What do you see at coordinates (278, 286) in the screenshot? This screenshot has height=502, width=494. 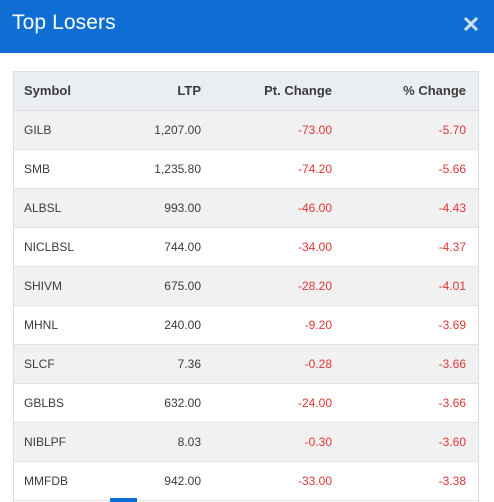 I see `pt-change-cell: -28.20` at bounding box center [278, 286].